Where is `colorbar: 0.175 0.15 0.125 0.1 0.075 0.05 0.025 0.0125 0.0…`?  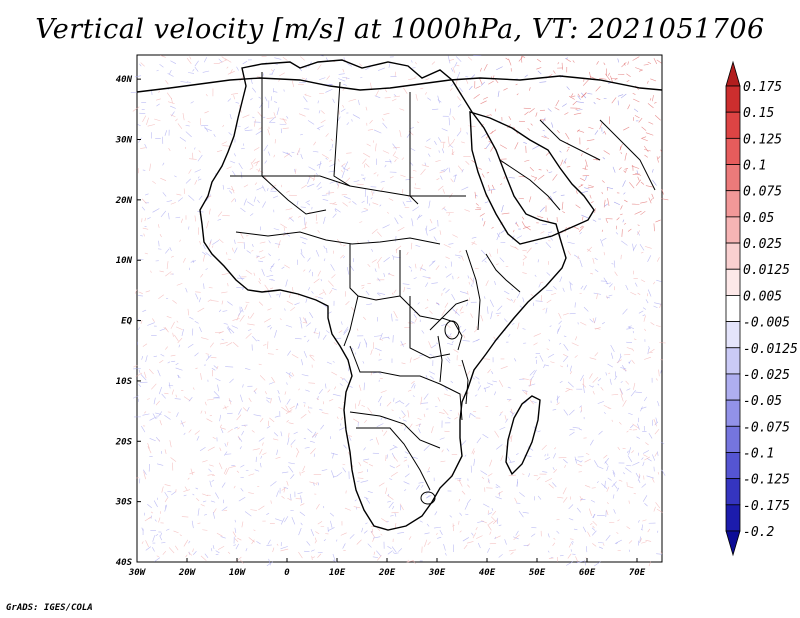 colorbar: 0.175 0.15 0.125 0.1 0.075 0.05 0.025 0.0125 0.0… is located at coordinates (761, 308).